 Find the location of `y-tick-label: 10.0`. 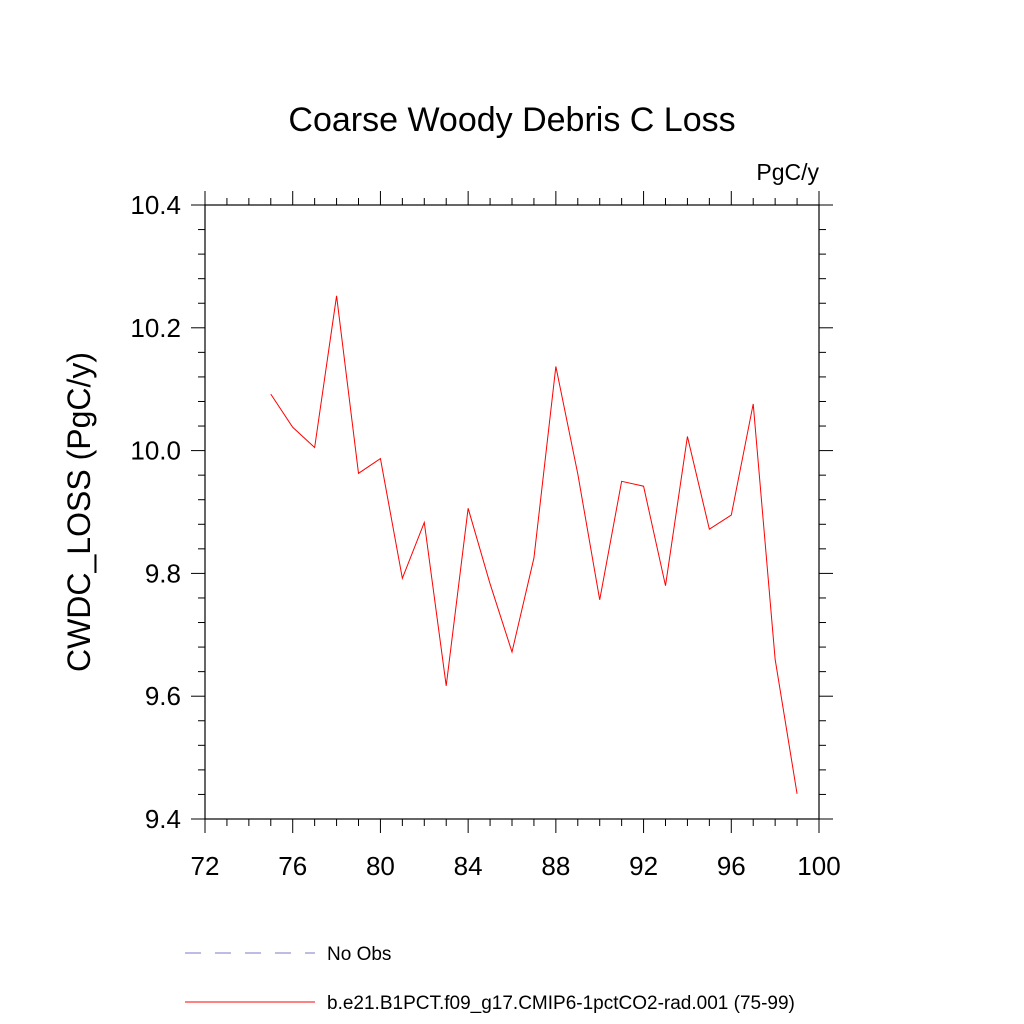

y-tick-label: 10.0 is located at coordinates (155, 451).